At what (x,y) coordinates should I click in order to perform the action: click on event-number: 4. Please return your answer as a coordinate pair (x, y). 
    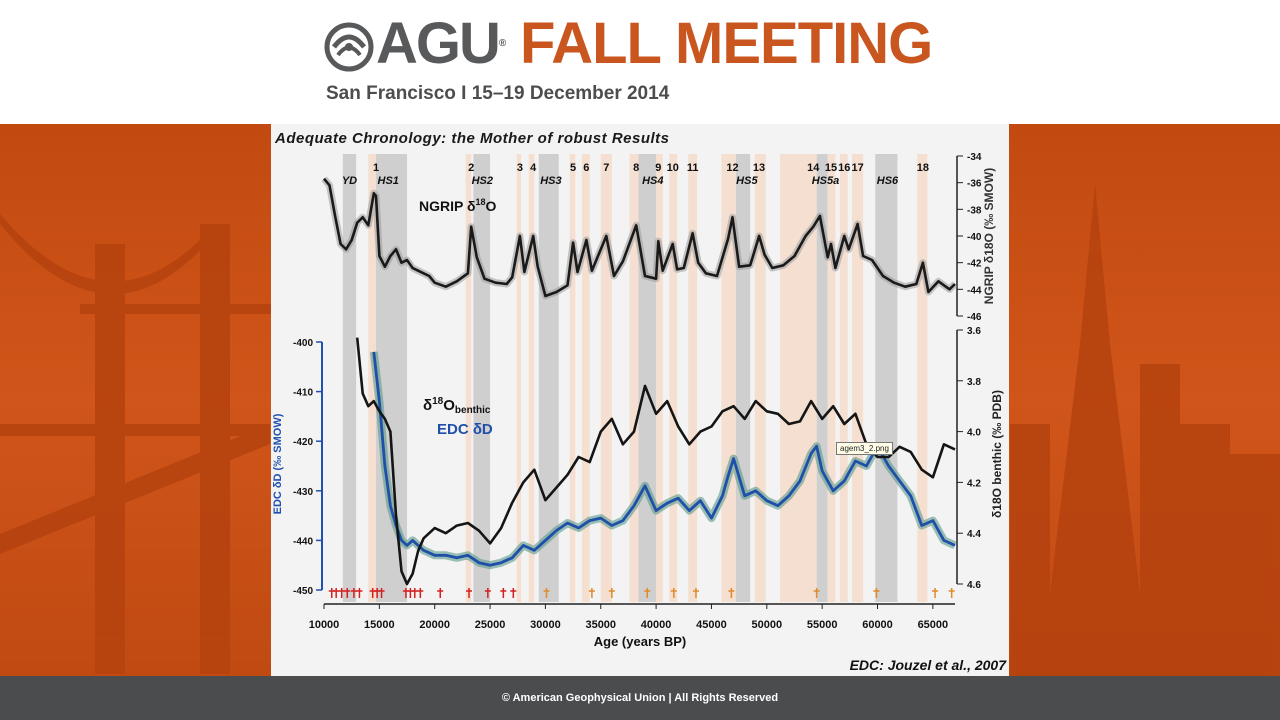
    Looking at the image, I should click on (533, 168).